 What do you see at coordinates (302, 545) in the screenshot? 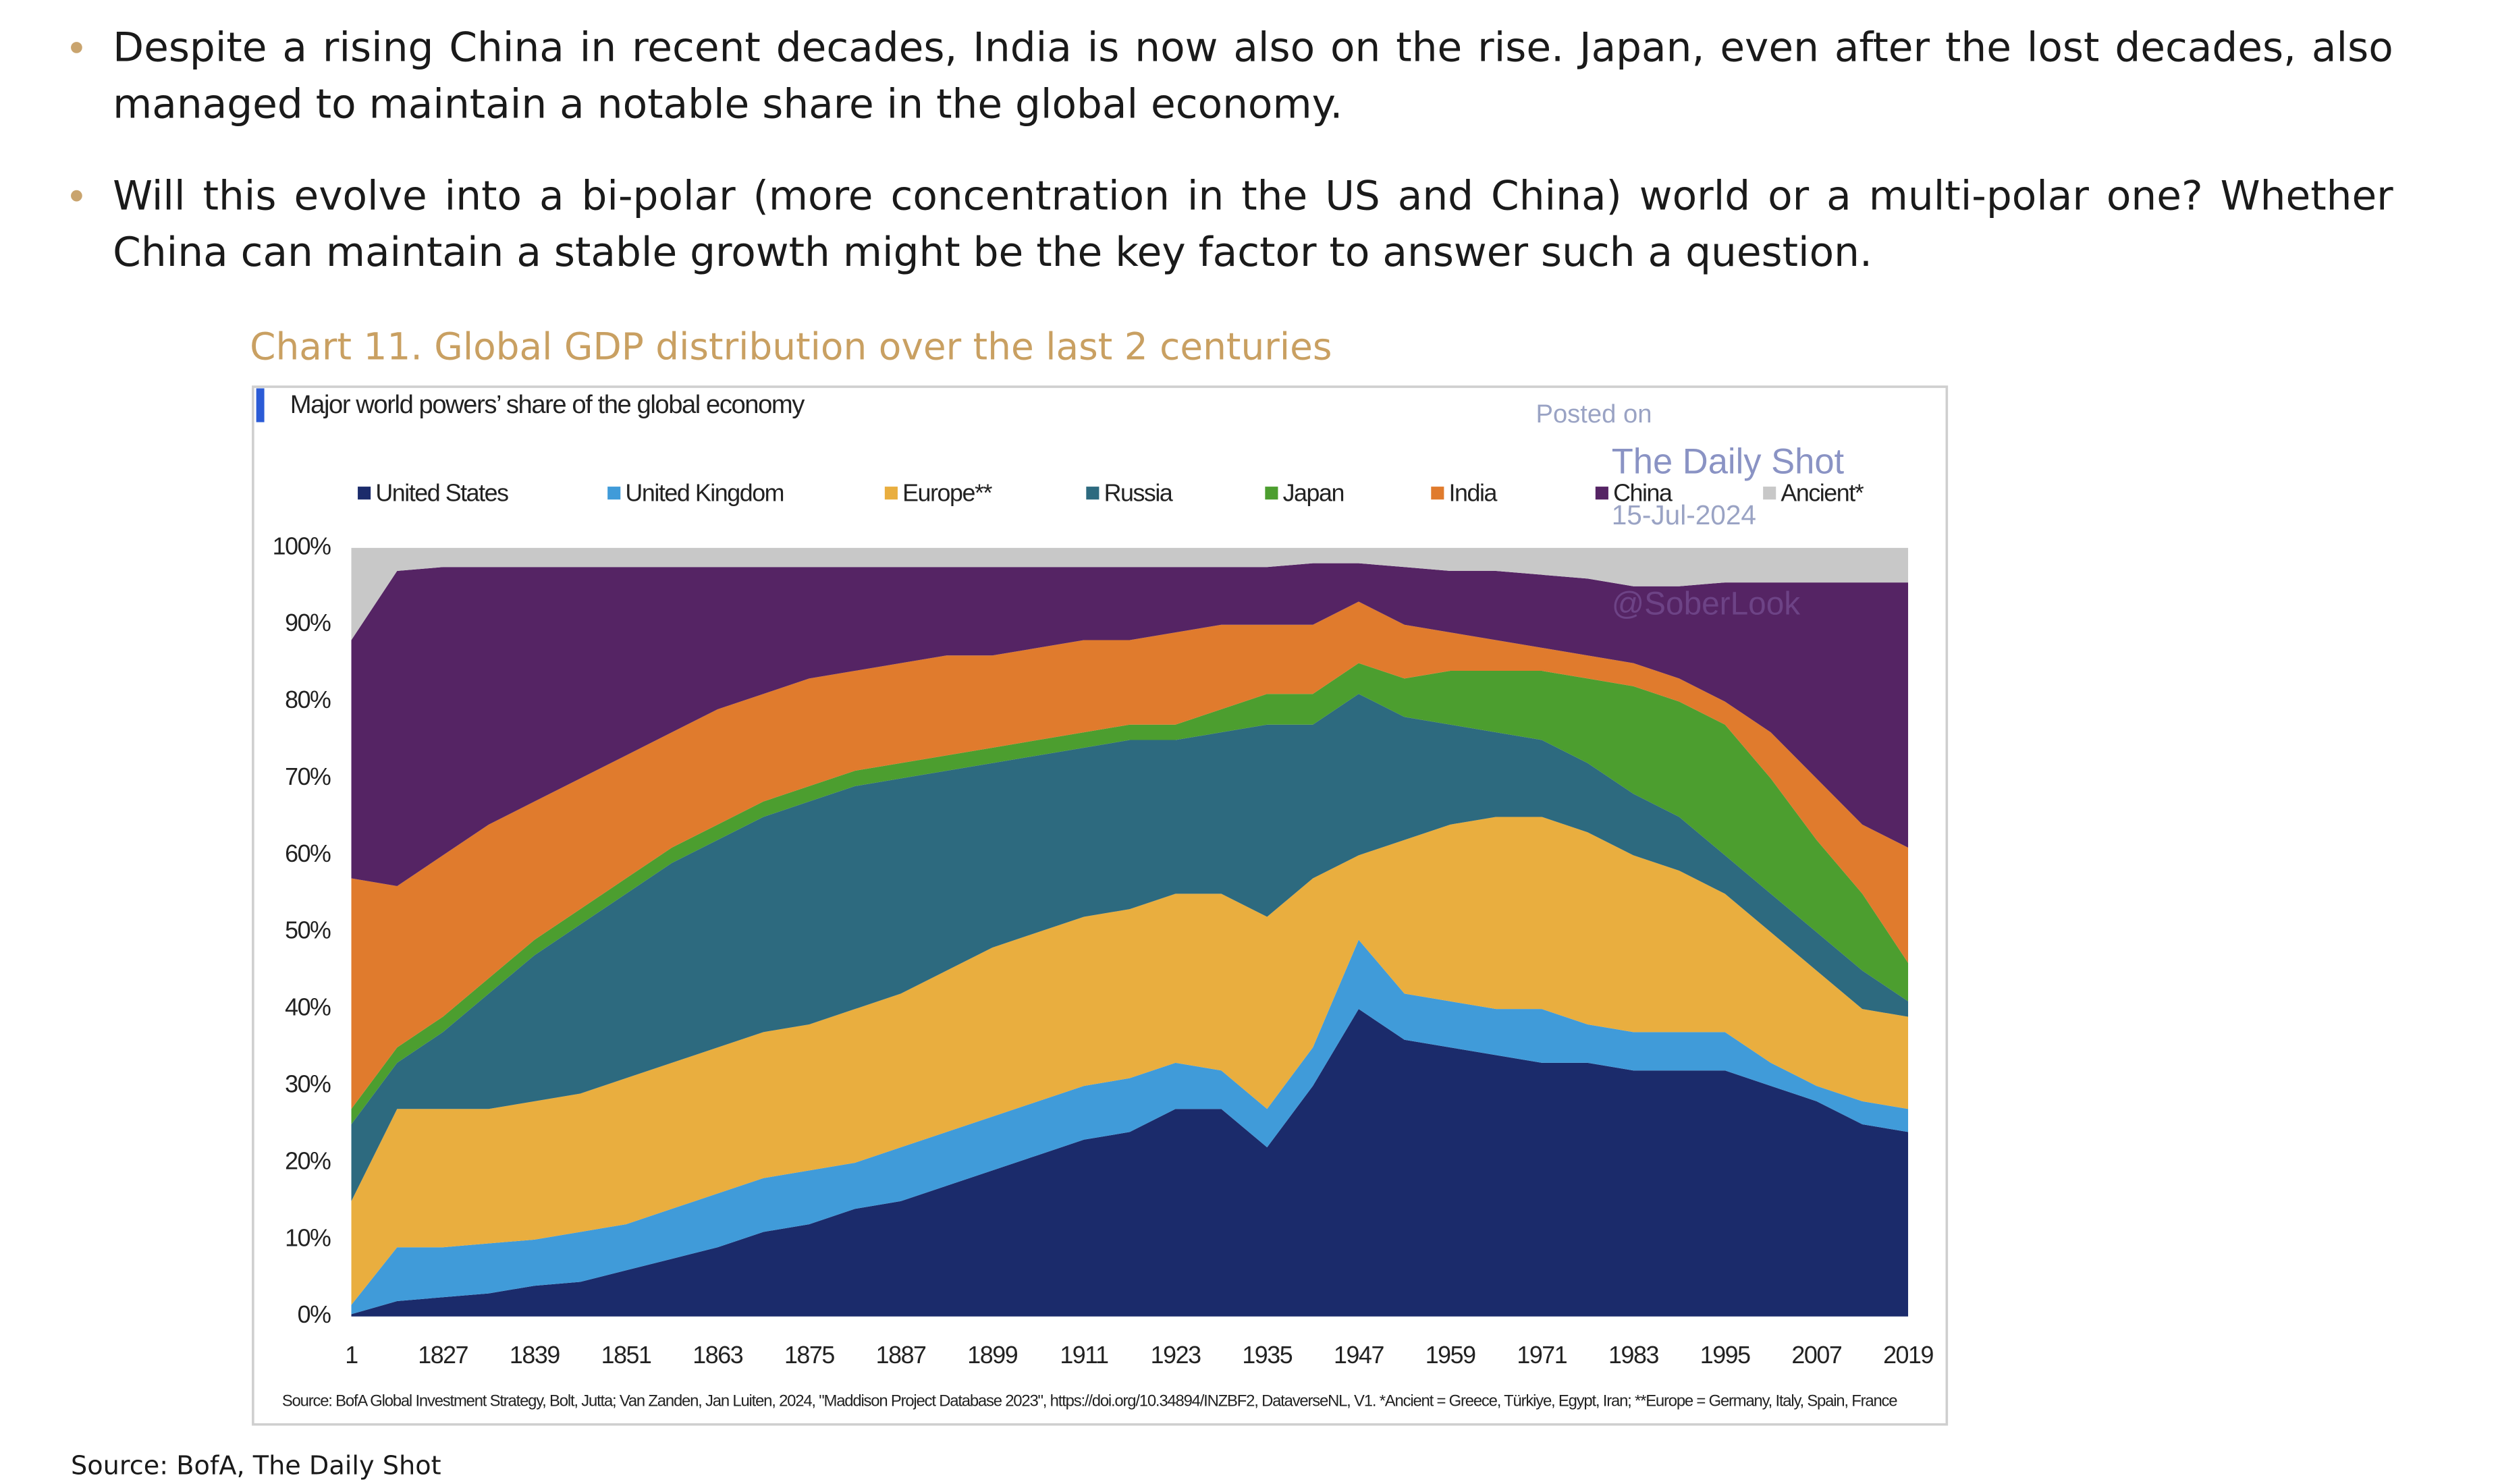
I see `y-tick-label: 100%` at bounding box center [302, 545].